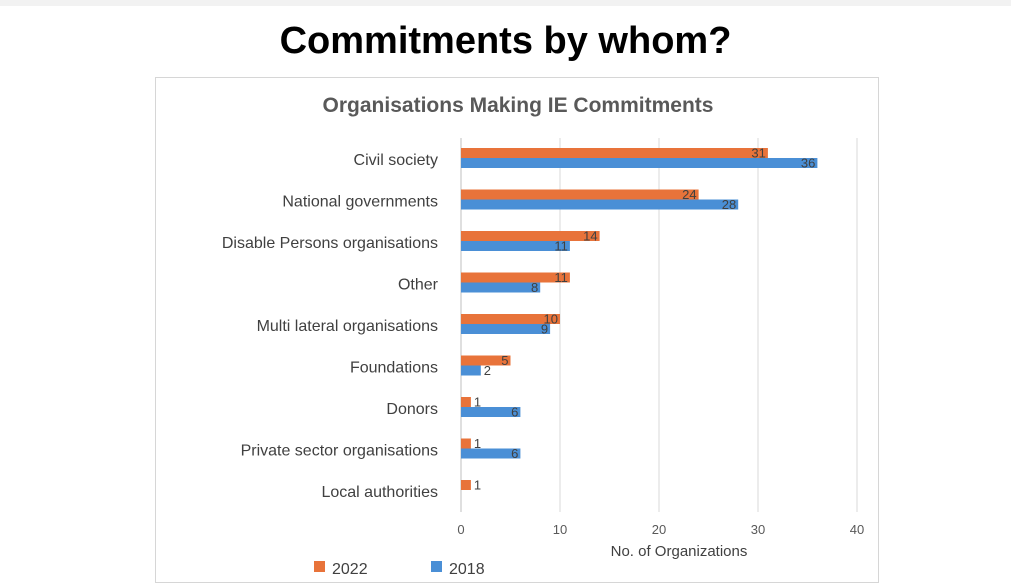 The height and width of the screenshot is (586, 1011). Describe the element at coordinates (412, 409) in the screenshot. I see `category-label: Donors` at that location.